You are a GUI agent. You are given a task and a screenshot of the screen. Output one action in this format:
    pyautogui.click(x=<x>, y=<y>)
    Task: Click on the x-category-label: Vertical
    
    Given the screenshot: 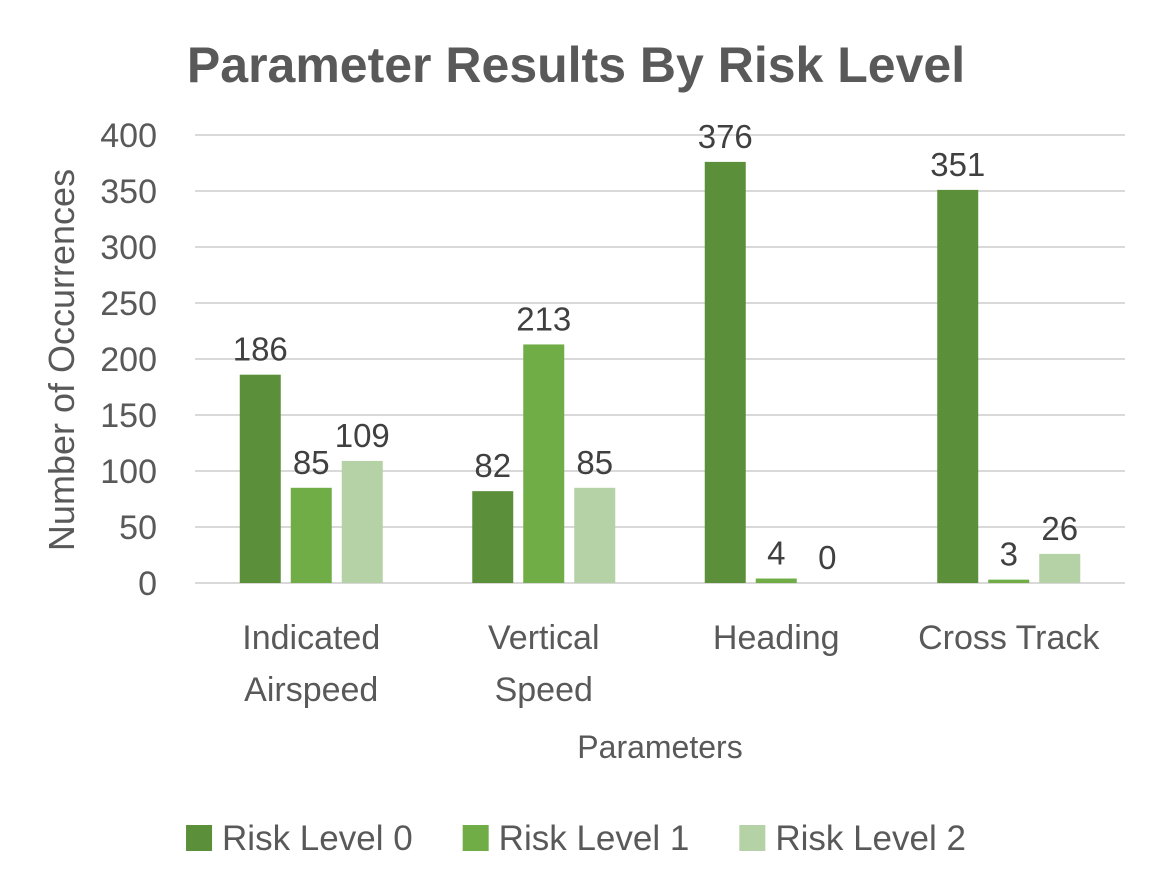 What is the action you would take?
    pyautogui.click(x=544, y=638)
    